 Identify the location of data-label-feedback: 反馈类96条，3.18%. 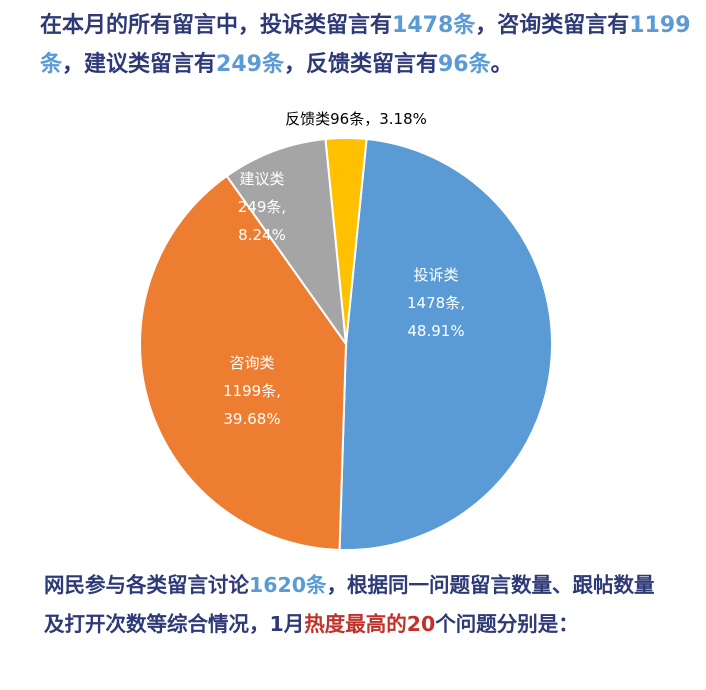
(356, 119).